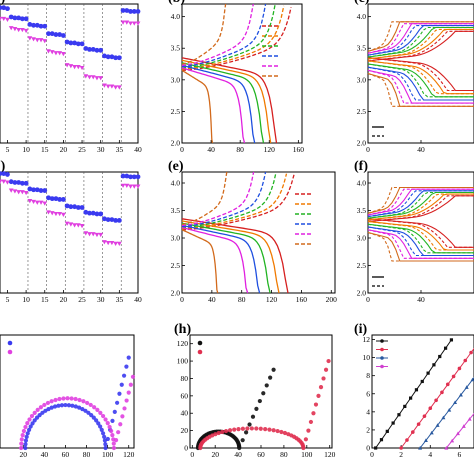 The width and height of the screenshot is (474, 474). I want to click on x-tick-label: 40, so click(421, 299).